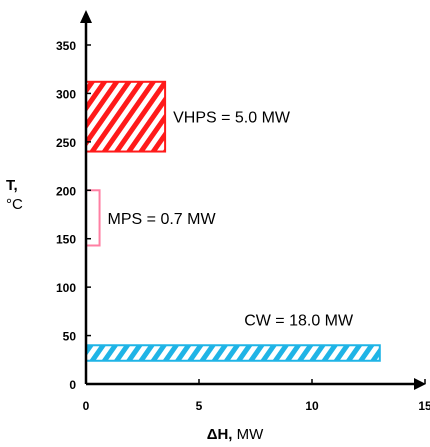 Image resolution: width=430 pixels, height=447 pixels. Describe the element at coordinates (299, 320) in the screenshot. I see `series-label-cw: CW = 18.0 MW` at that location.